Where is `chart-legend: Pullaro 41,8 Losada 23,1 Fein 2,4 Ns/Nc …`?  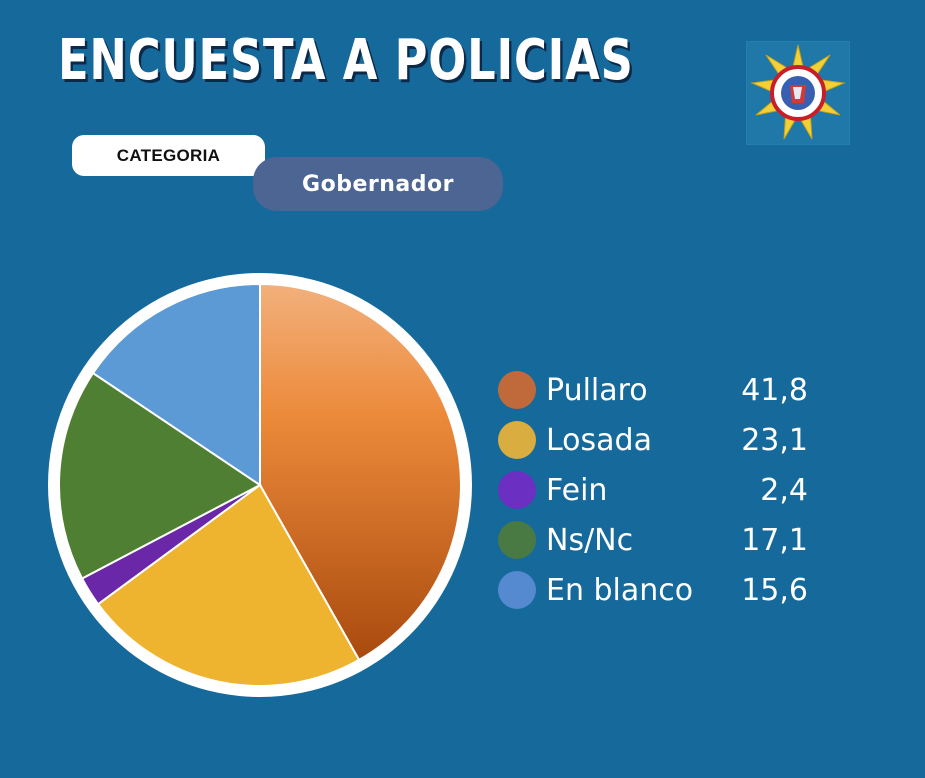 chart-legend: Pullaro 41,8 Losada 23,1 Fein 2,4 Ns/Nc … is located at coordinates (663, 490).